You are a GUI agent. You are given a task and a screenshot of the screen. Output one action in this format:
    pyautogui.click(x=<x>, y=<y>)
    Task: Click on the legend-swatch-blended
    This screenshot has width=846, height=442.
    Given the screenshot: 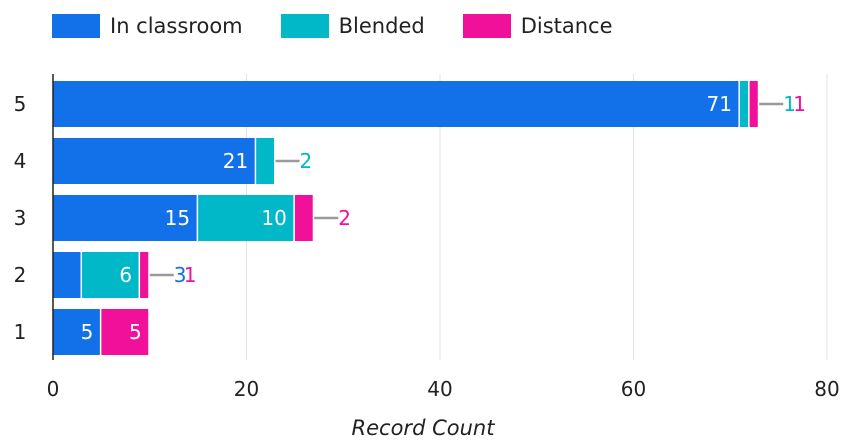 What is the action you would take?
    pyautogui.click(x=304, y=26)
    